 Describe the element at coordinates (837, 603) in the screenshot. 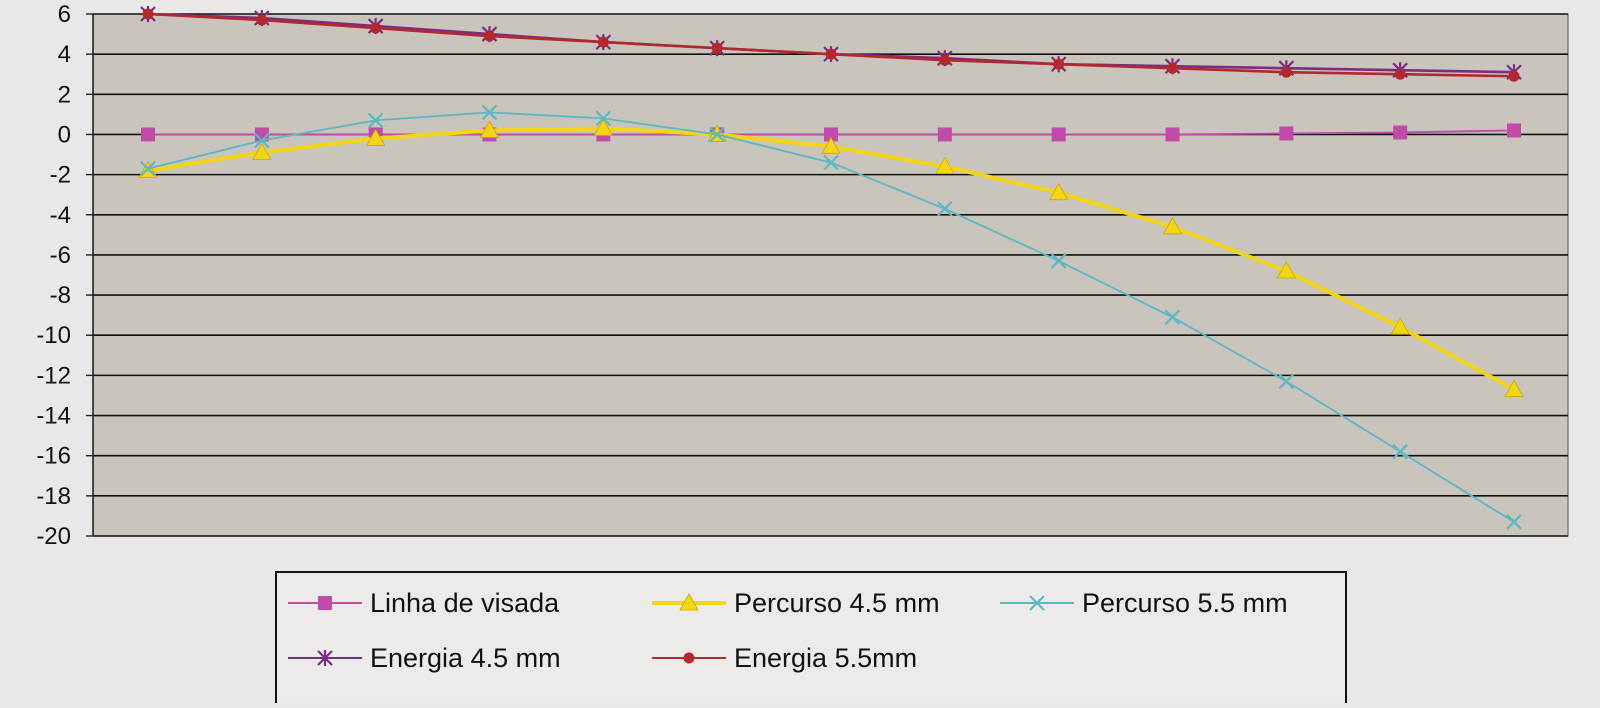

I see `legend-label: Percurso 4.5 mm` at that location.